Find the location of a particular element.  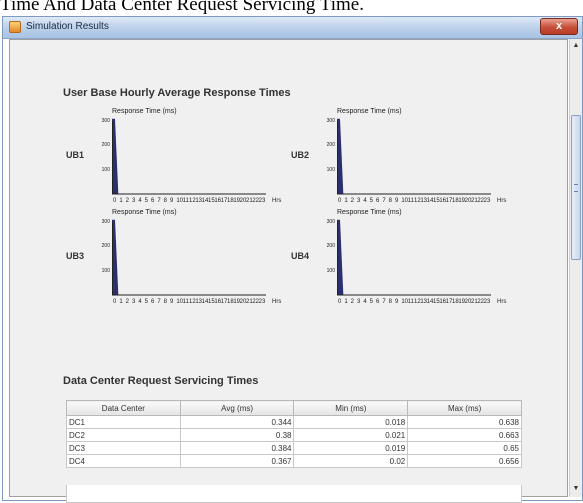

y-tick-label: 300 is located at coordinates (105, 222).